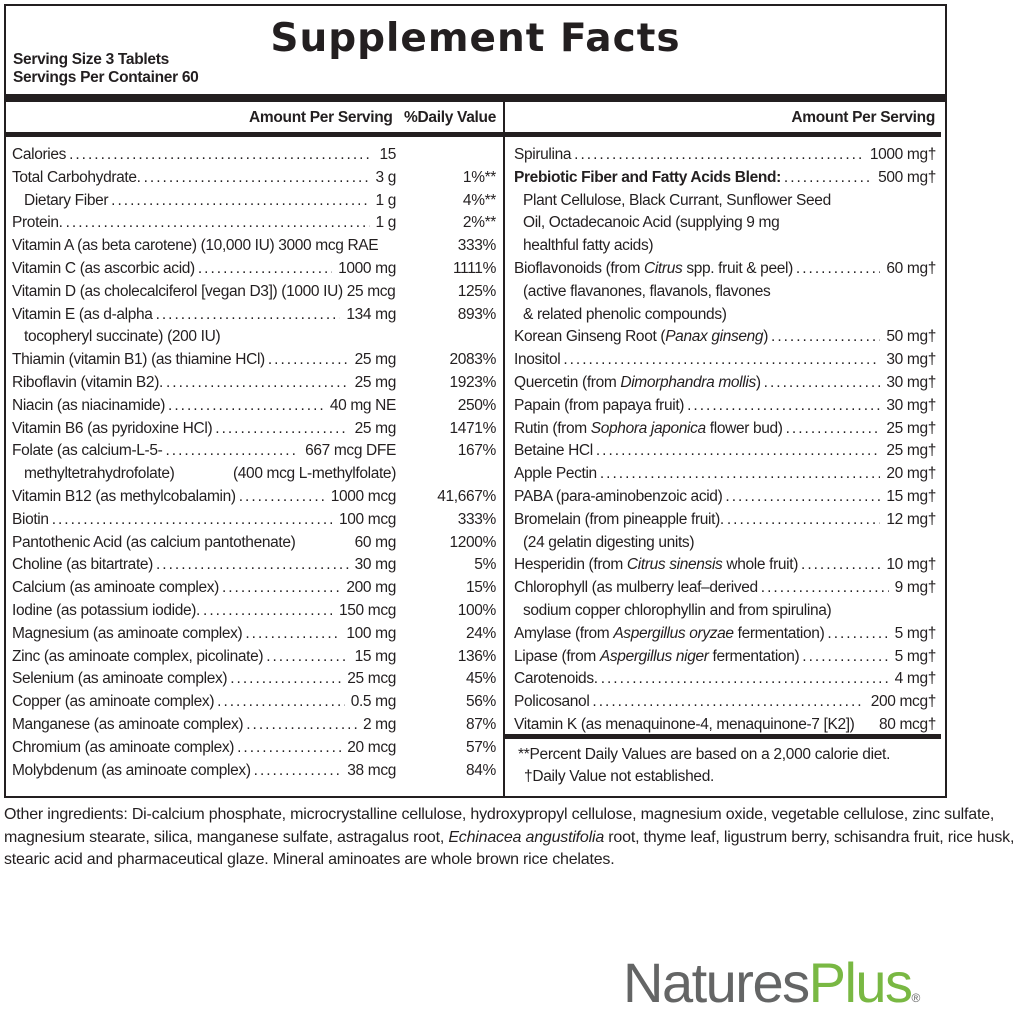  What do you see at coordinates (82, 565) in the screenshot?
I see `item-name: Choline (as bitartrate)` at bounding box center [82, 565].